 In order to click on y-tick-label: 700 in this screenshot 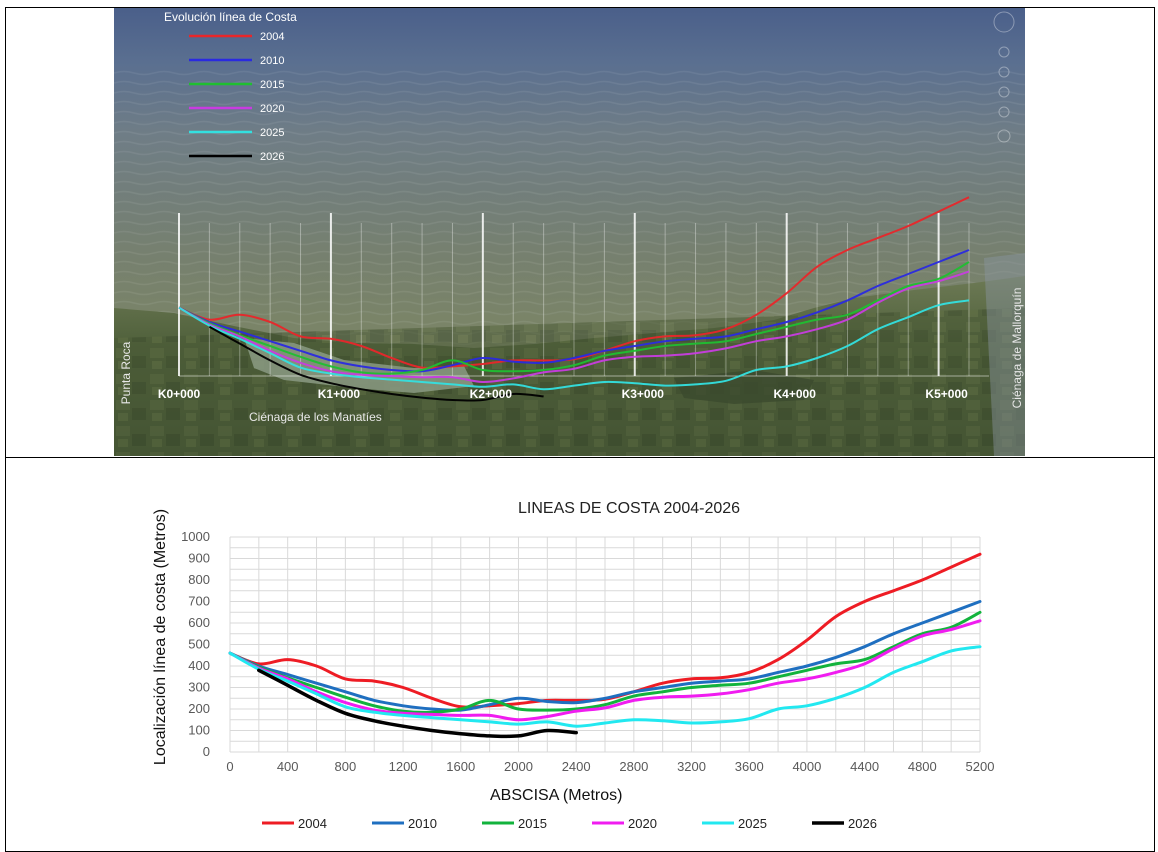, I will do `click(199, 601)`.